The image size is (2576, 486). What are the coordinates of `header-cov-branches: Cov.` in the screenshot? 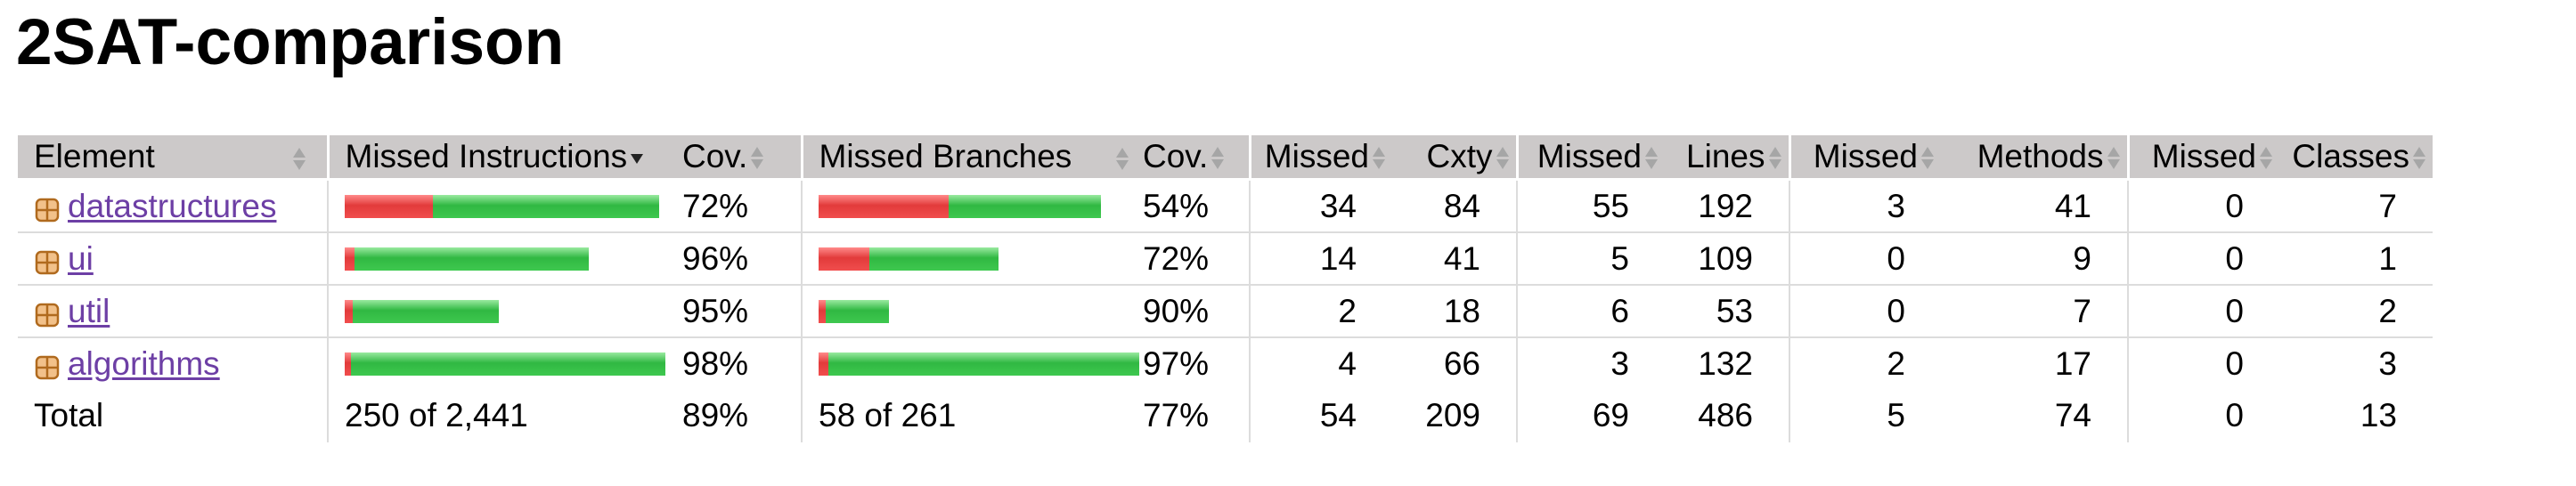 It's located at (1195, 158).